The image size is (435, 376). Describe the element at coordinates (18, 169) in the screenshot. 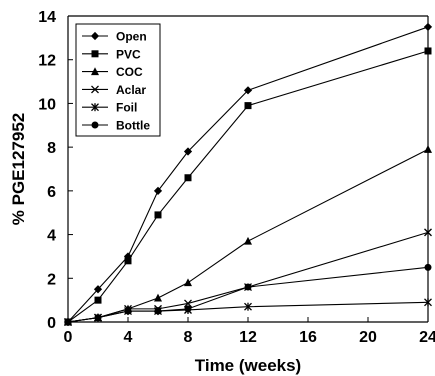

I see `y-axis-title: % PGE127952` at that location.